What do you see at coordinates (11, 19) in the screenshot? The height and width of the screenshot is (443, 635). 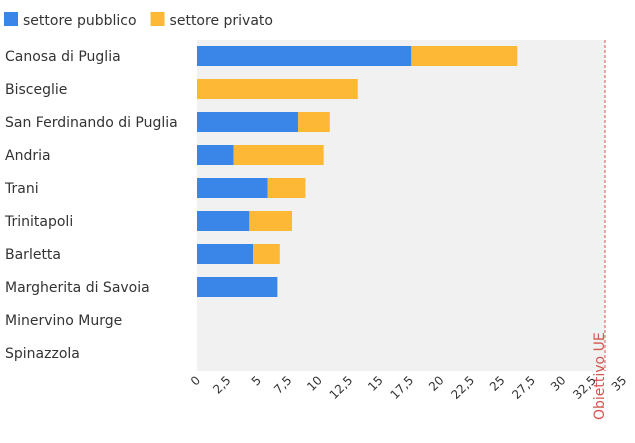 I see `legend-swatch-settore-pubblico` at bounding box center [11, 19].